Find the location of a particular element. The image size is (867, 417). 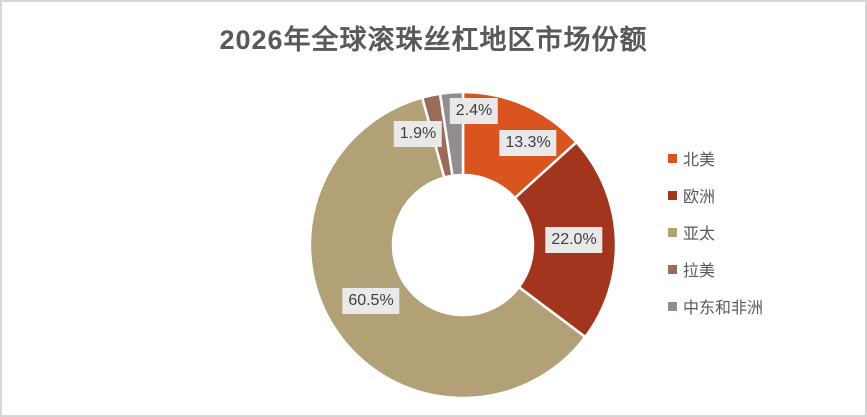

legend-item-latin-america: 拉美 is located at coordinates (715, 269).